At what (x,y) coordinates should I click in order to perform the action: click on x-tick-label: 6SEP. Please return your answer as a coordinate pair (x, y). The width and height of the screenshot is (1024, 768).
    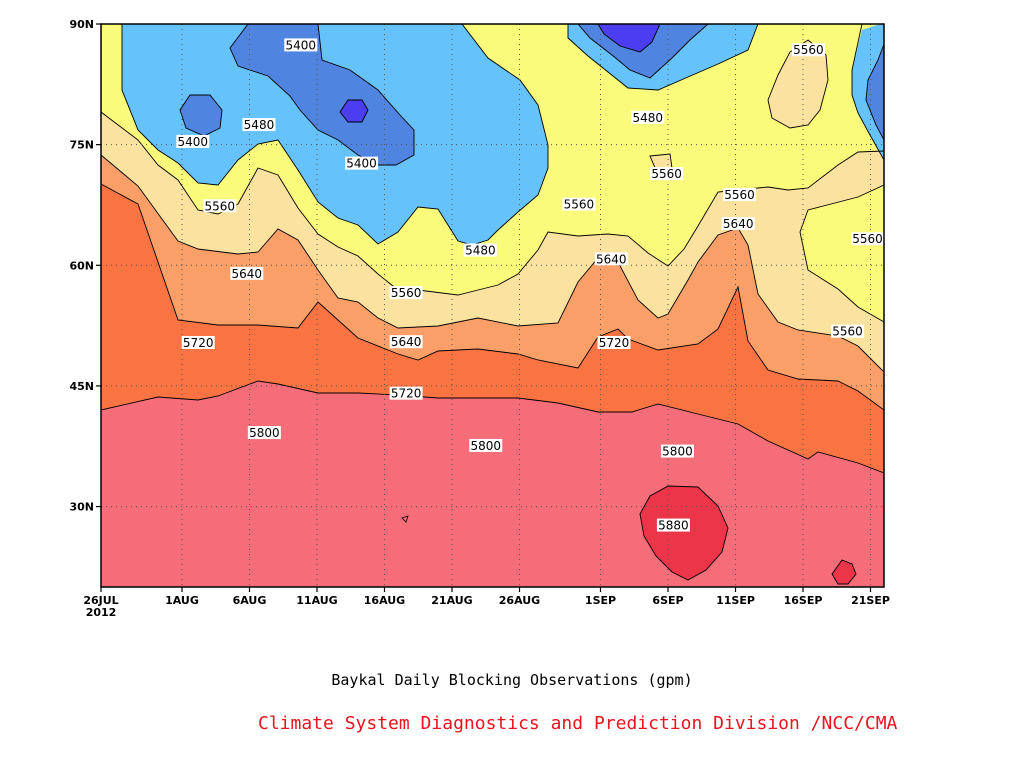
    Looking at the image, I should click on (667, 600).